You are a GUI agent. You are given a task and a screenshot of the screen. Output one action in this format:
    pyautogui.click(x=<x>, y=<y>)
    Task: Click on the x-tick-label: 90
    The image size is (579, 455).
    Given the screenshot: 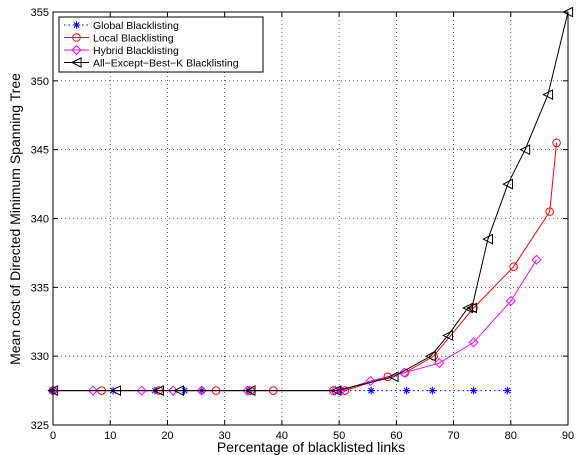 What is the action you would take?
    pyautogui.click(x=568, y=436)
    